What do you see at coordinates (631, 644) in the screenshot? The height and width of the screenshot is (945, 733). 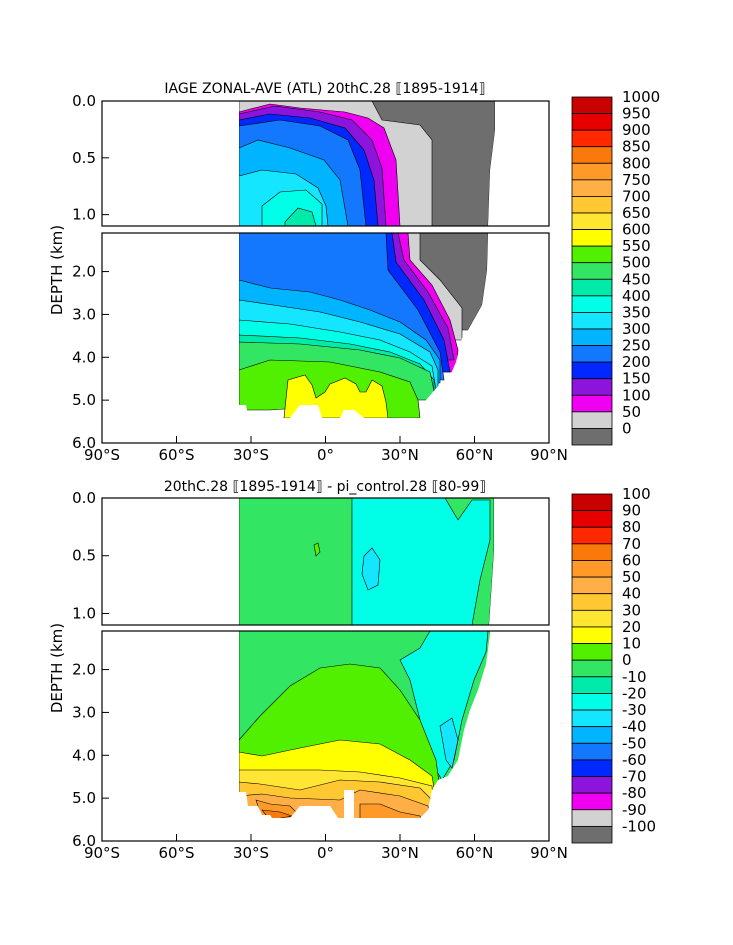 I see `colorbar-label: 10` at bounding box center [631, 644].